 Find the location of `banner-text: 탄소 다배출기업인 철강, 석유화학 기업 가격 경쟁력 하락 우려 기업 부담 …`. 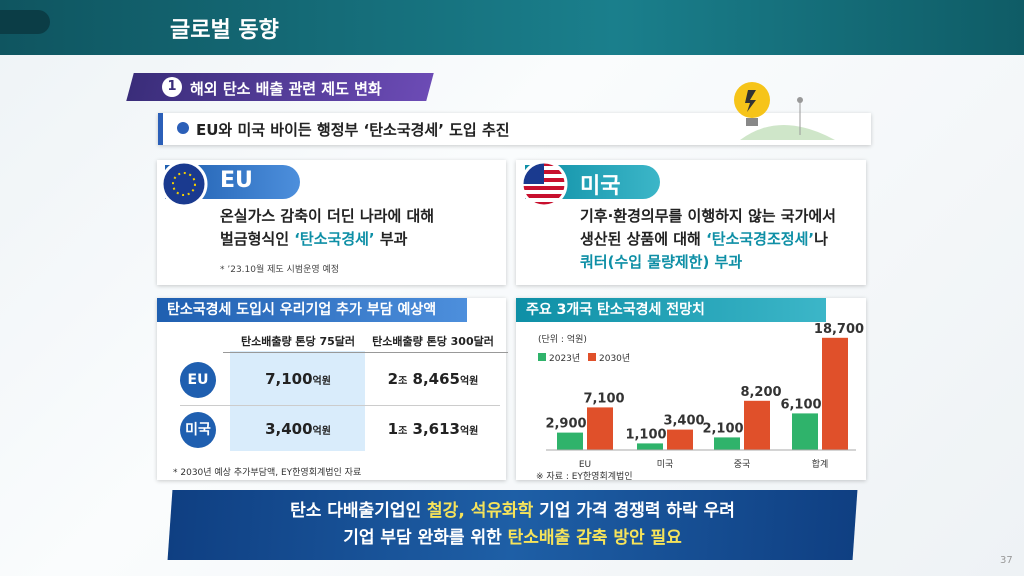

banner-text: 탄소 다배출기업인 철강, 석유화학 기업 가격 경쟁력 하락 우려 기업 부담 … is located at coordinates (512, 525).